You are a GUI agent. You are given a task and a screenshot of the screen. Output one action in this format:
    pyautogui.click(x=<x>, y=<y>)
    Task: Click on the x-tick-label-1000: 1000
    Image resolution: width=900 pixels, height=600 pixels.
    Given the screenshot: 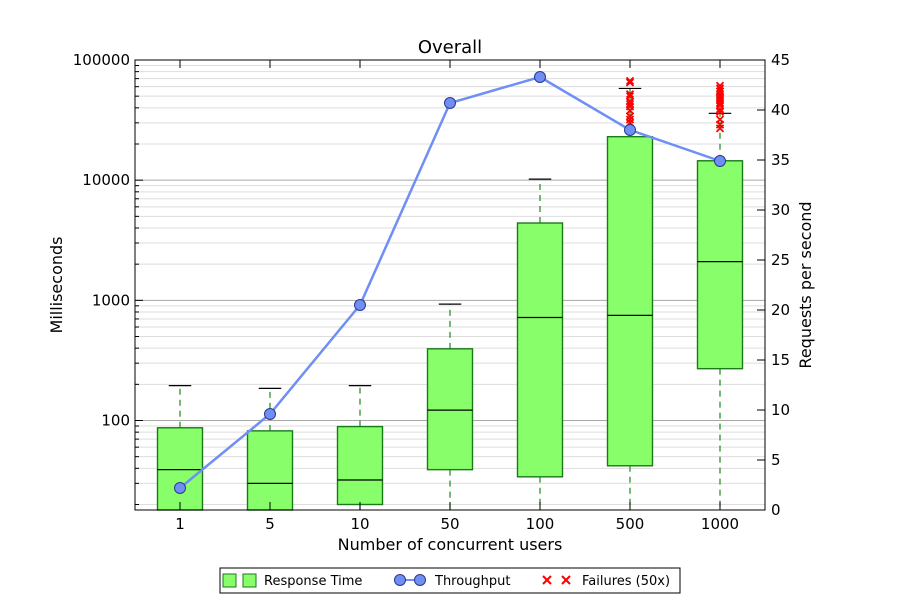 What is the action you would take?
    pyautogui.click(x=720, y=524)
    